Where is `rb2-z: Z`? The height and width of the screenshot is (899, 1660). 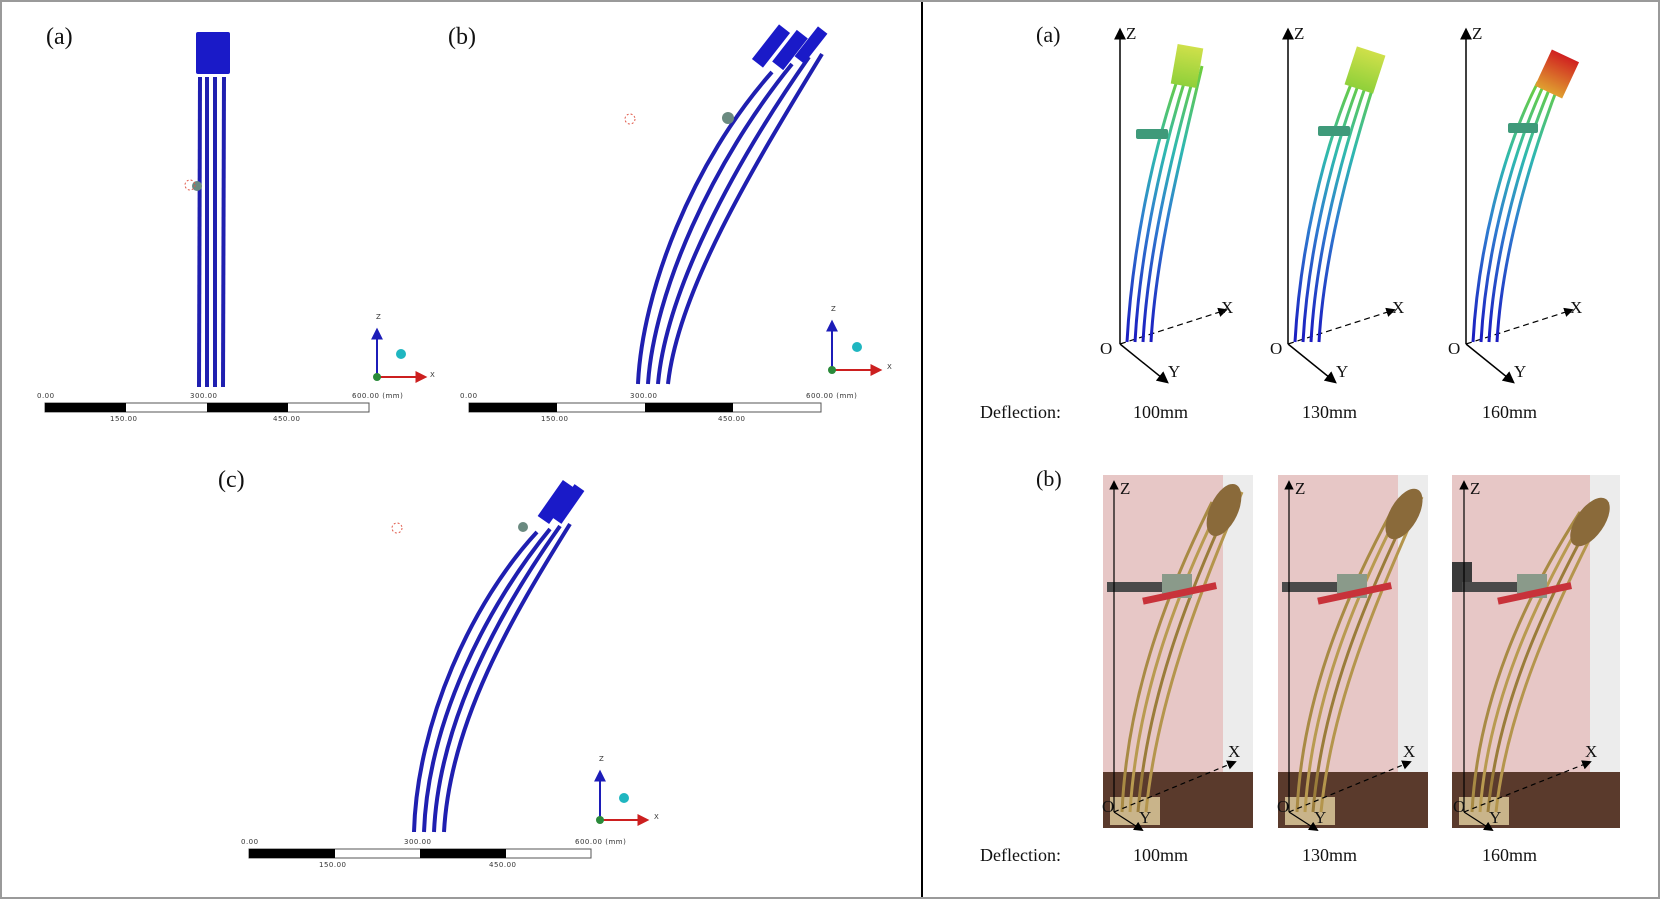
rb2-z: Z is located at coordinates (1300, 488).